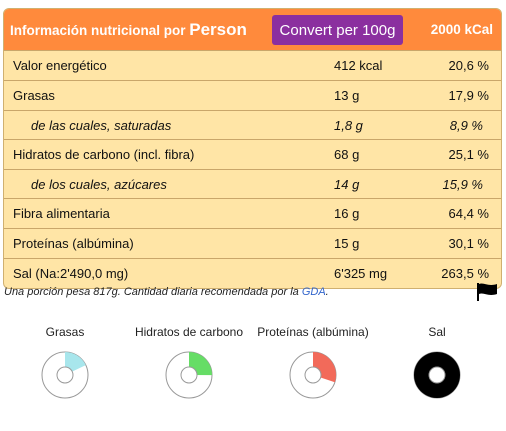 This screenshot has height=431, width=506. I want to click on row-amount: 6'325 mg, so click(361, 273).